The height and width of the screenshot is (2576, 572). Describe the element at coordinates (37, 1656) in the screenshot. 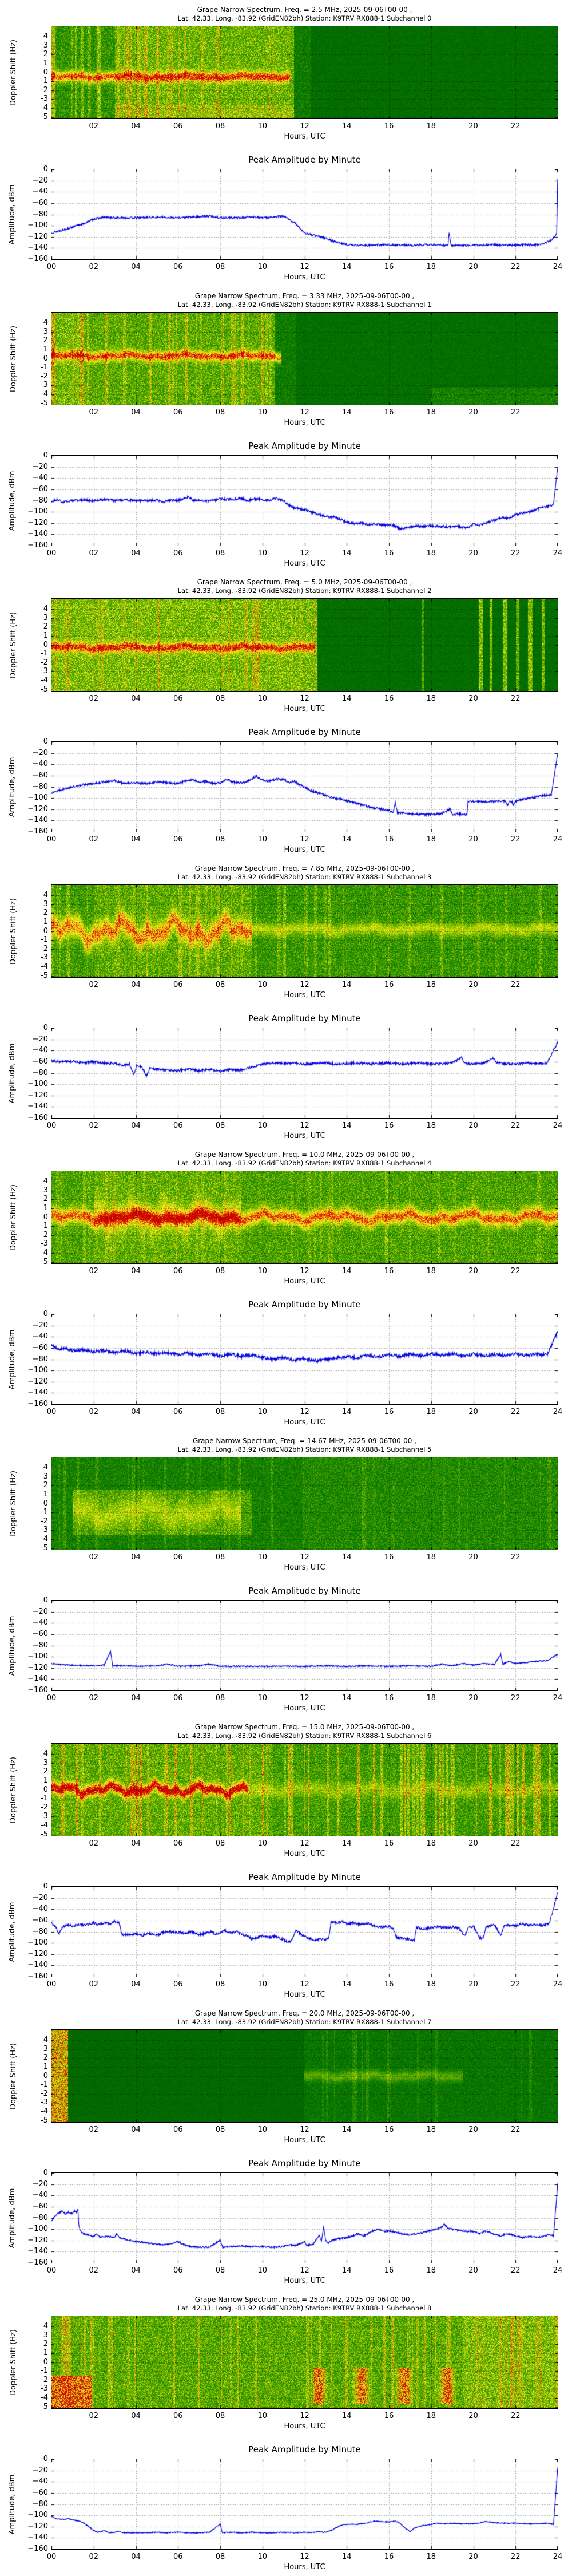

I see `amp-y-tick-label: −100` at that location.